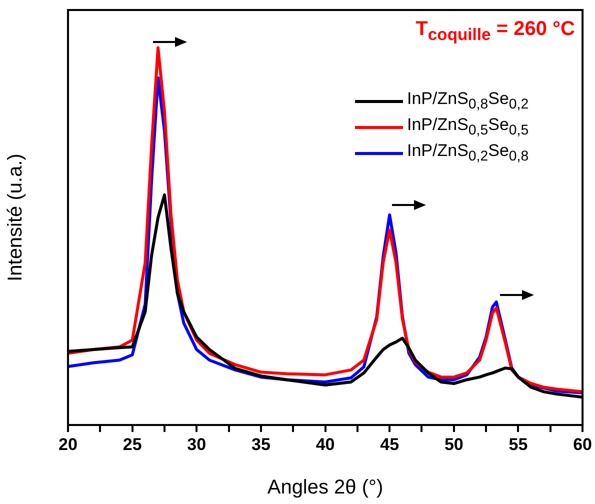  I want to click on legend-label: InP/ZnS$_{0,8}$Se$_{0,2}$, so click(468, 101).